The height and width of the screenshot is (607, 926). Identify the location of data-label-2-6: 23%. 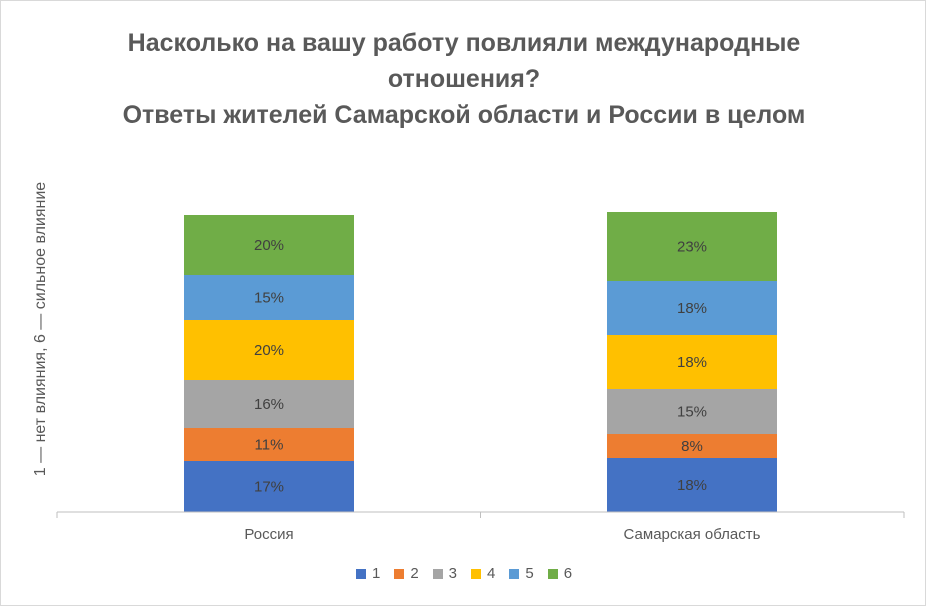
(692, 247).